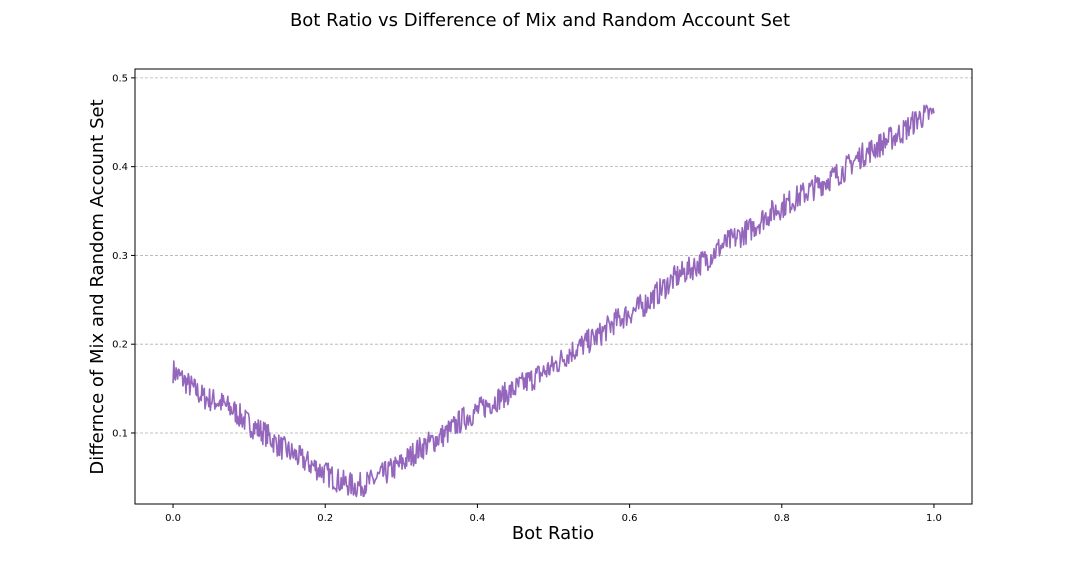 This screenshot has height=576, width=1080. I want to click on x-tick-label: 0.6, so click(630, 518).